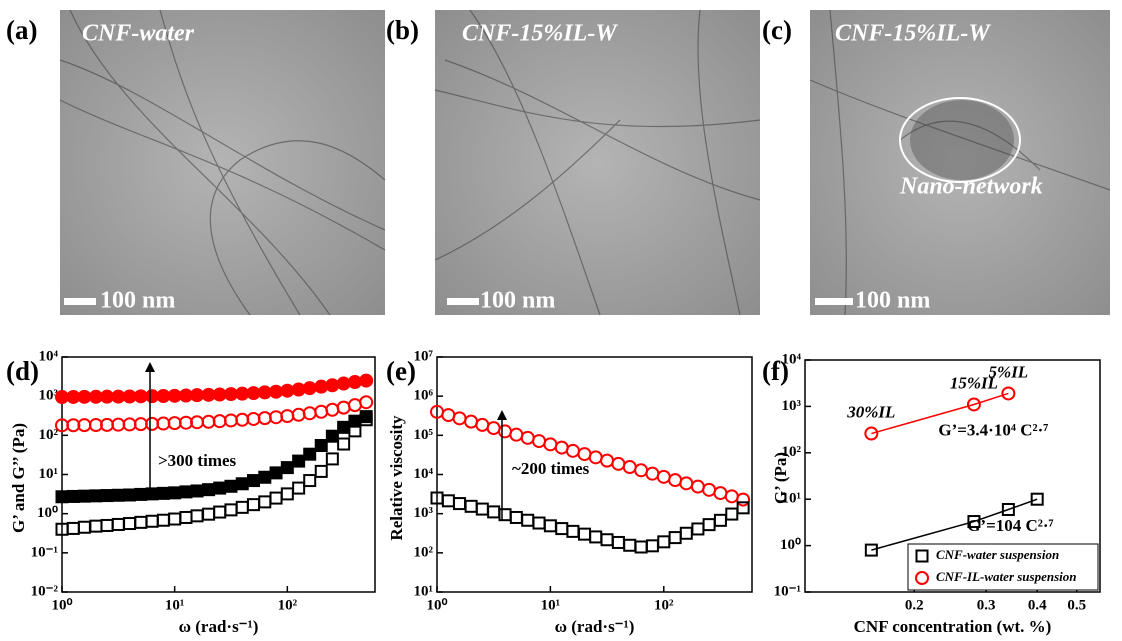 The image size is (1122, 641). Describe the element at coordinates (551, 468) in the screenshot. I see `annotation: ~200 times` at that location.